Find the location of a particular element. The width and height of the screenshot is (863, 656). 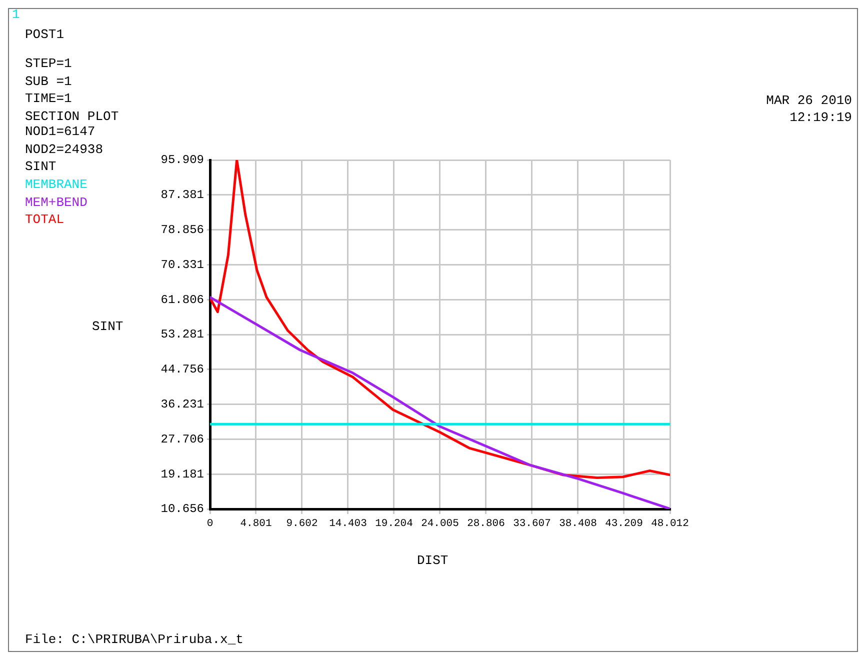

text: MEMBRANE is located at coordinates (56, 184).